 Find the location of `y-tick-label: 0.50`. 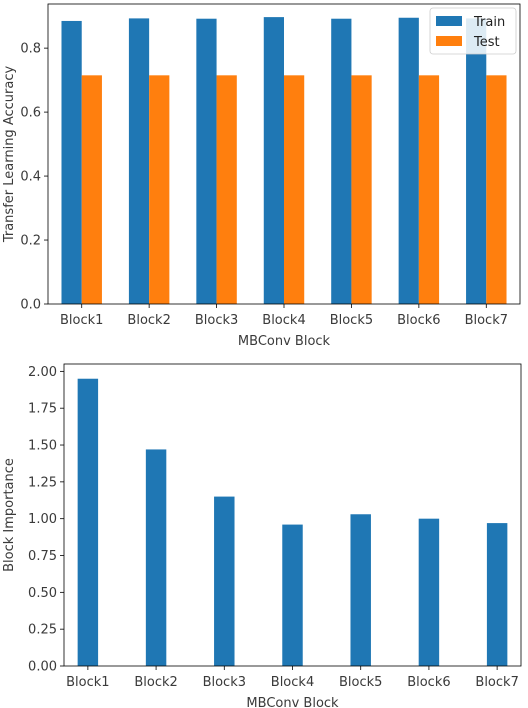

y-tick-label: 0.50 is located at coordinates (42, 593).